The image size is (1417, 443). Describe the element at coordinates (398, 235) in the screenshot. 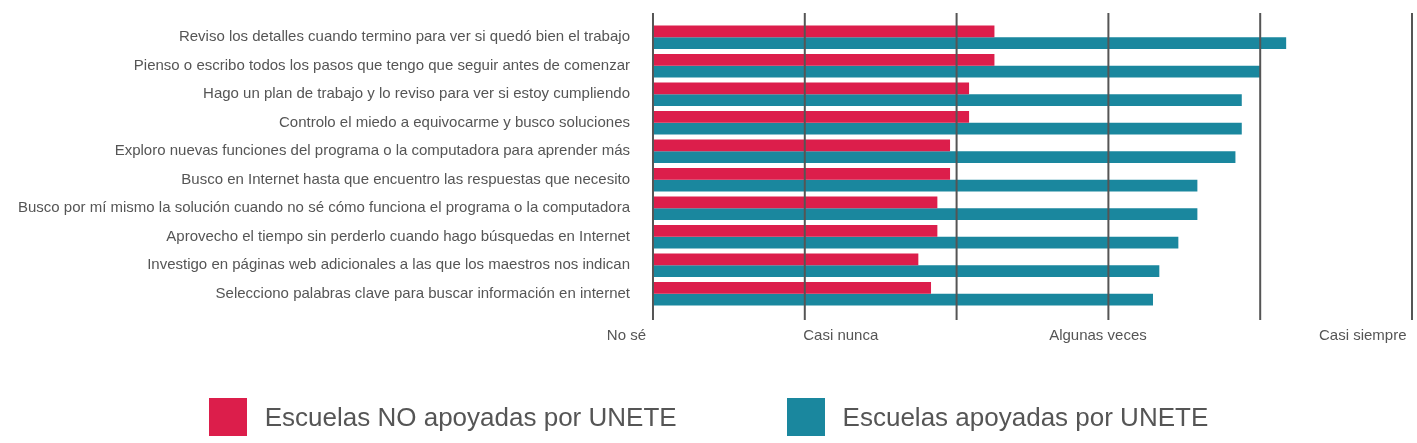

I see `y-tick-label: Aprovecho el tiempo sin perderlo cuando hago búsquedas en Internet` at that location.